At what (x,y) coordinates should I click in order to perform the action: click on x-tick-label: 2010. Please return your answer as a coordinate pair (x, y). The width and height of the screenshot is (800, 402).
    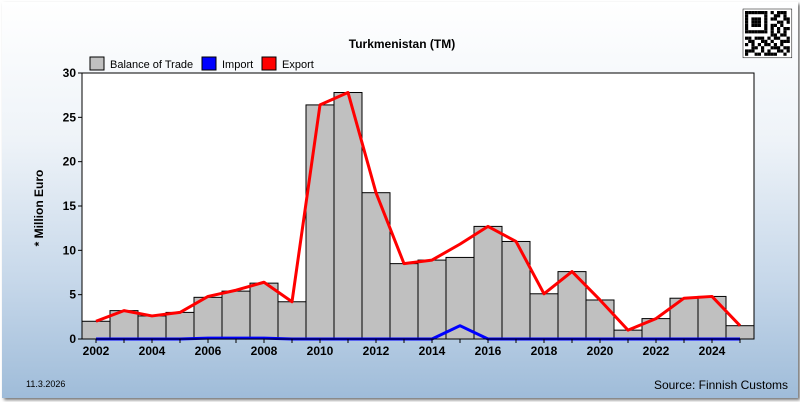
    Looking at the image, I should click on (320, 351).